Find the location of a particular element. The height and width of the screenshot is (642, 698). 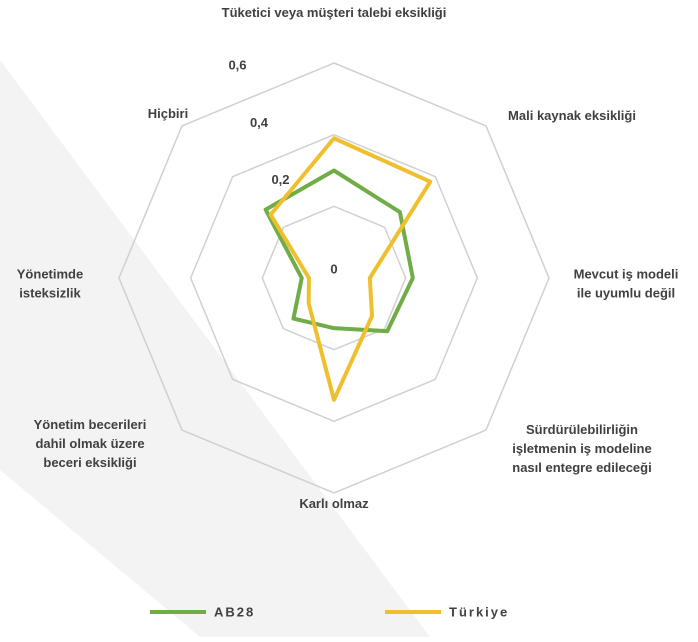

category-label: Hiçbiri is located at coordinates (168, 113).